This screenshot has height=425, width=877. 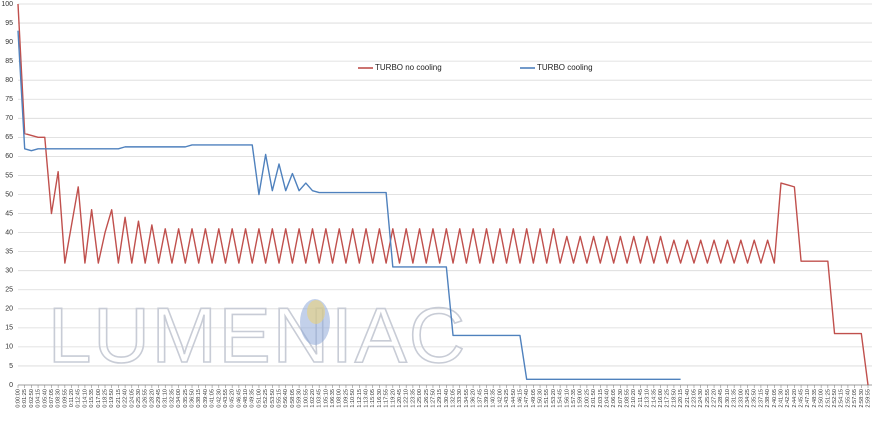 I want to click on x-tick-label: 2:48:35, so click(x=815, y=398).